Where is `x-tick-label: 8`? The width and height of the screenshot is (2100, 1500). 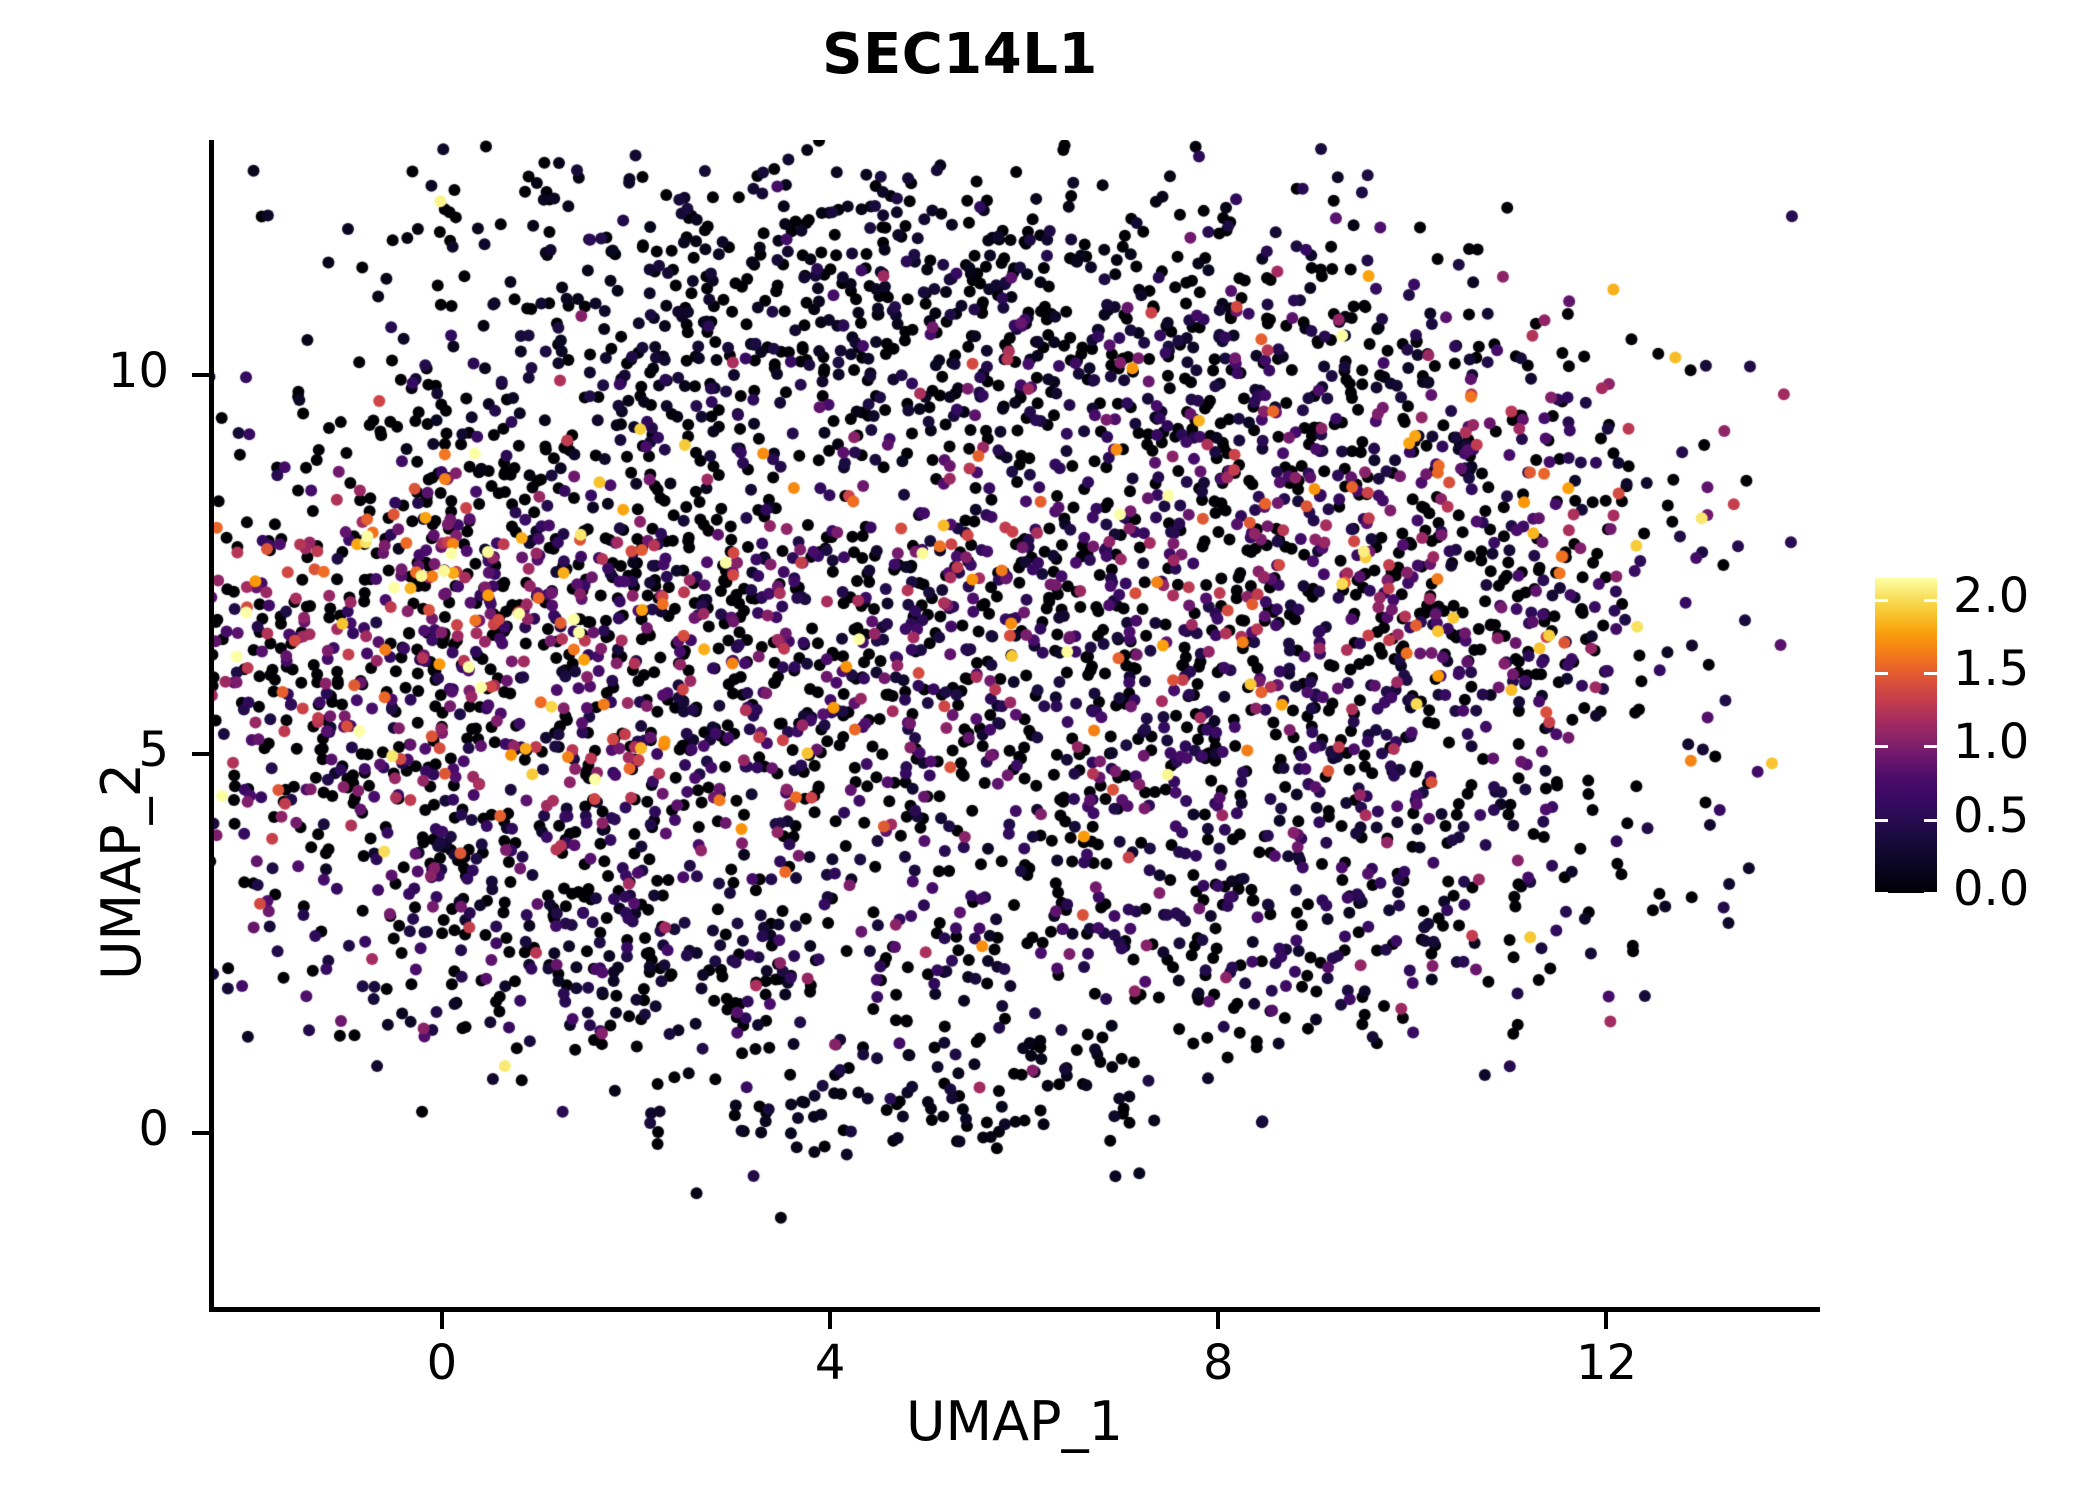
x-tick-label: 8 is located at coordinates (1218, 1363).